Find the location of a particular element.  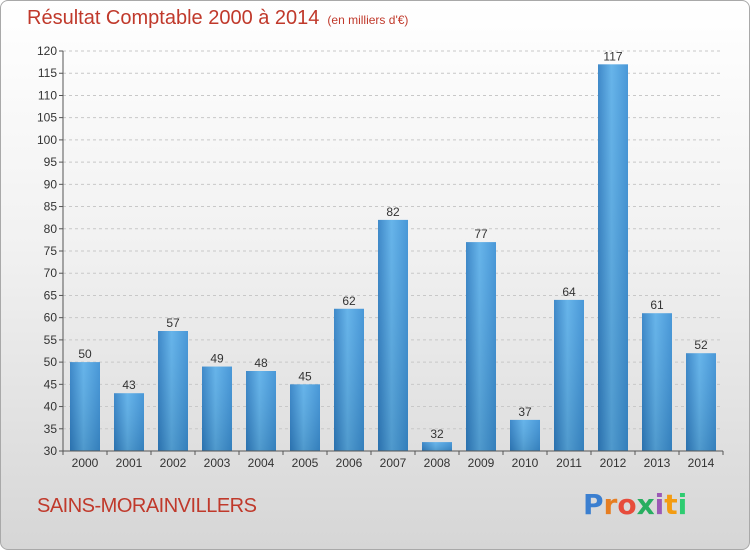

chart-title-text: Résultat Comptable 2000 à 2014 is located at coordinates (173, 18).